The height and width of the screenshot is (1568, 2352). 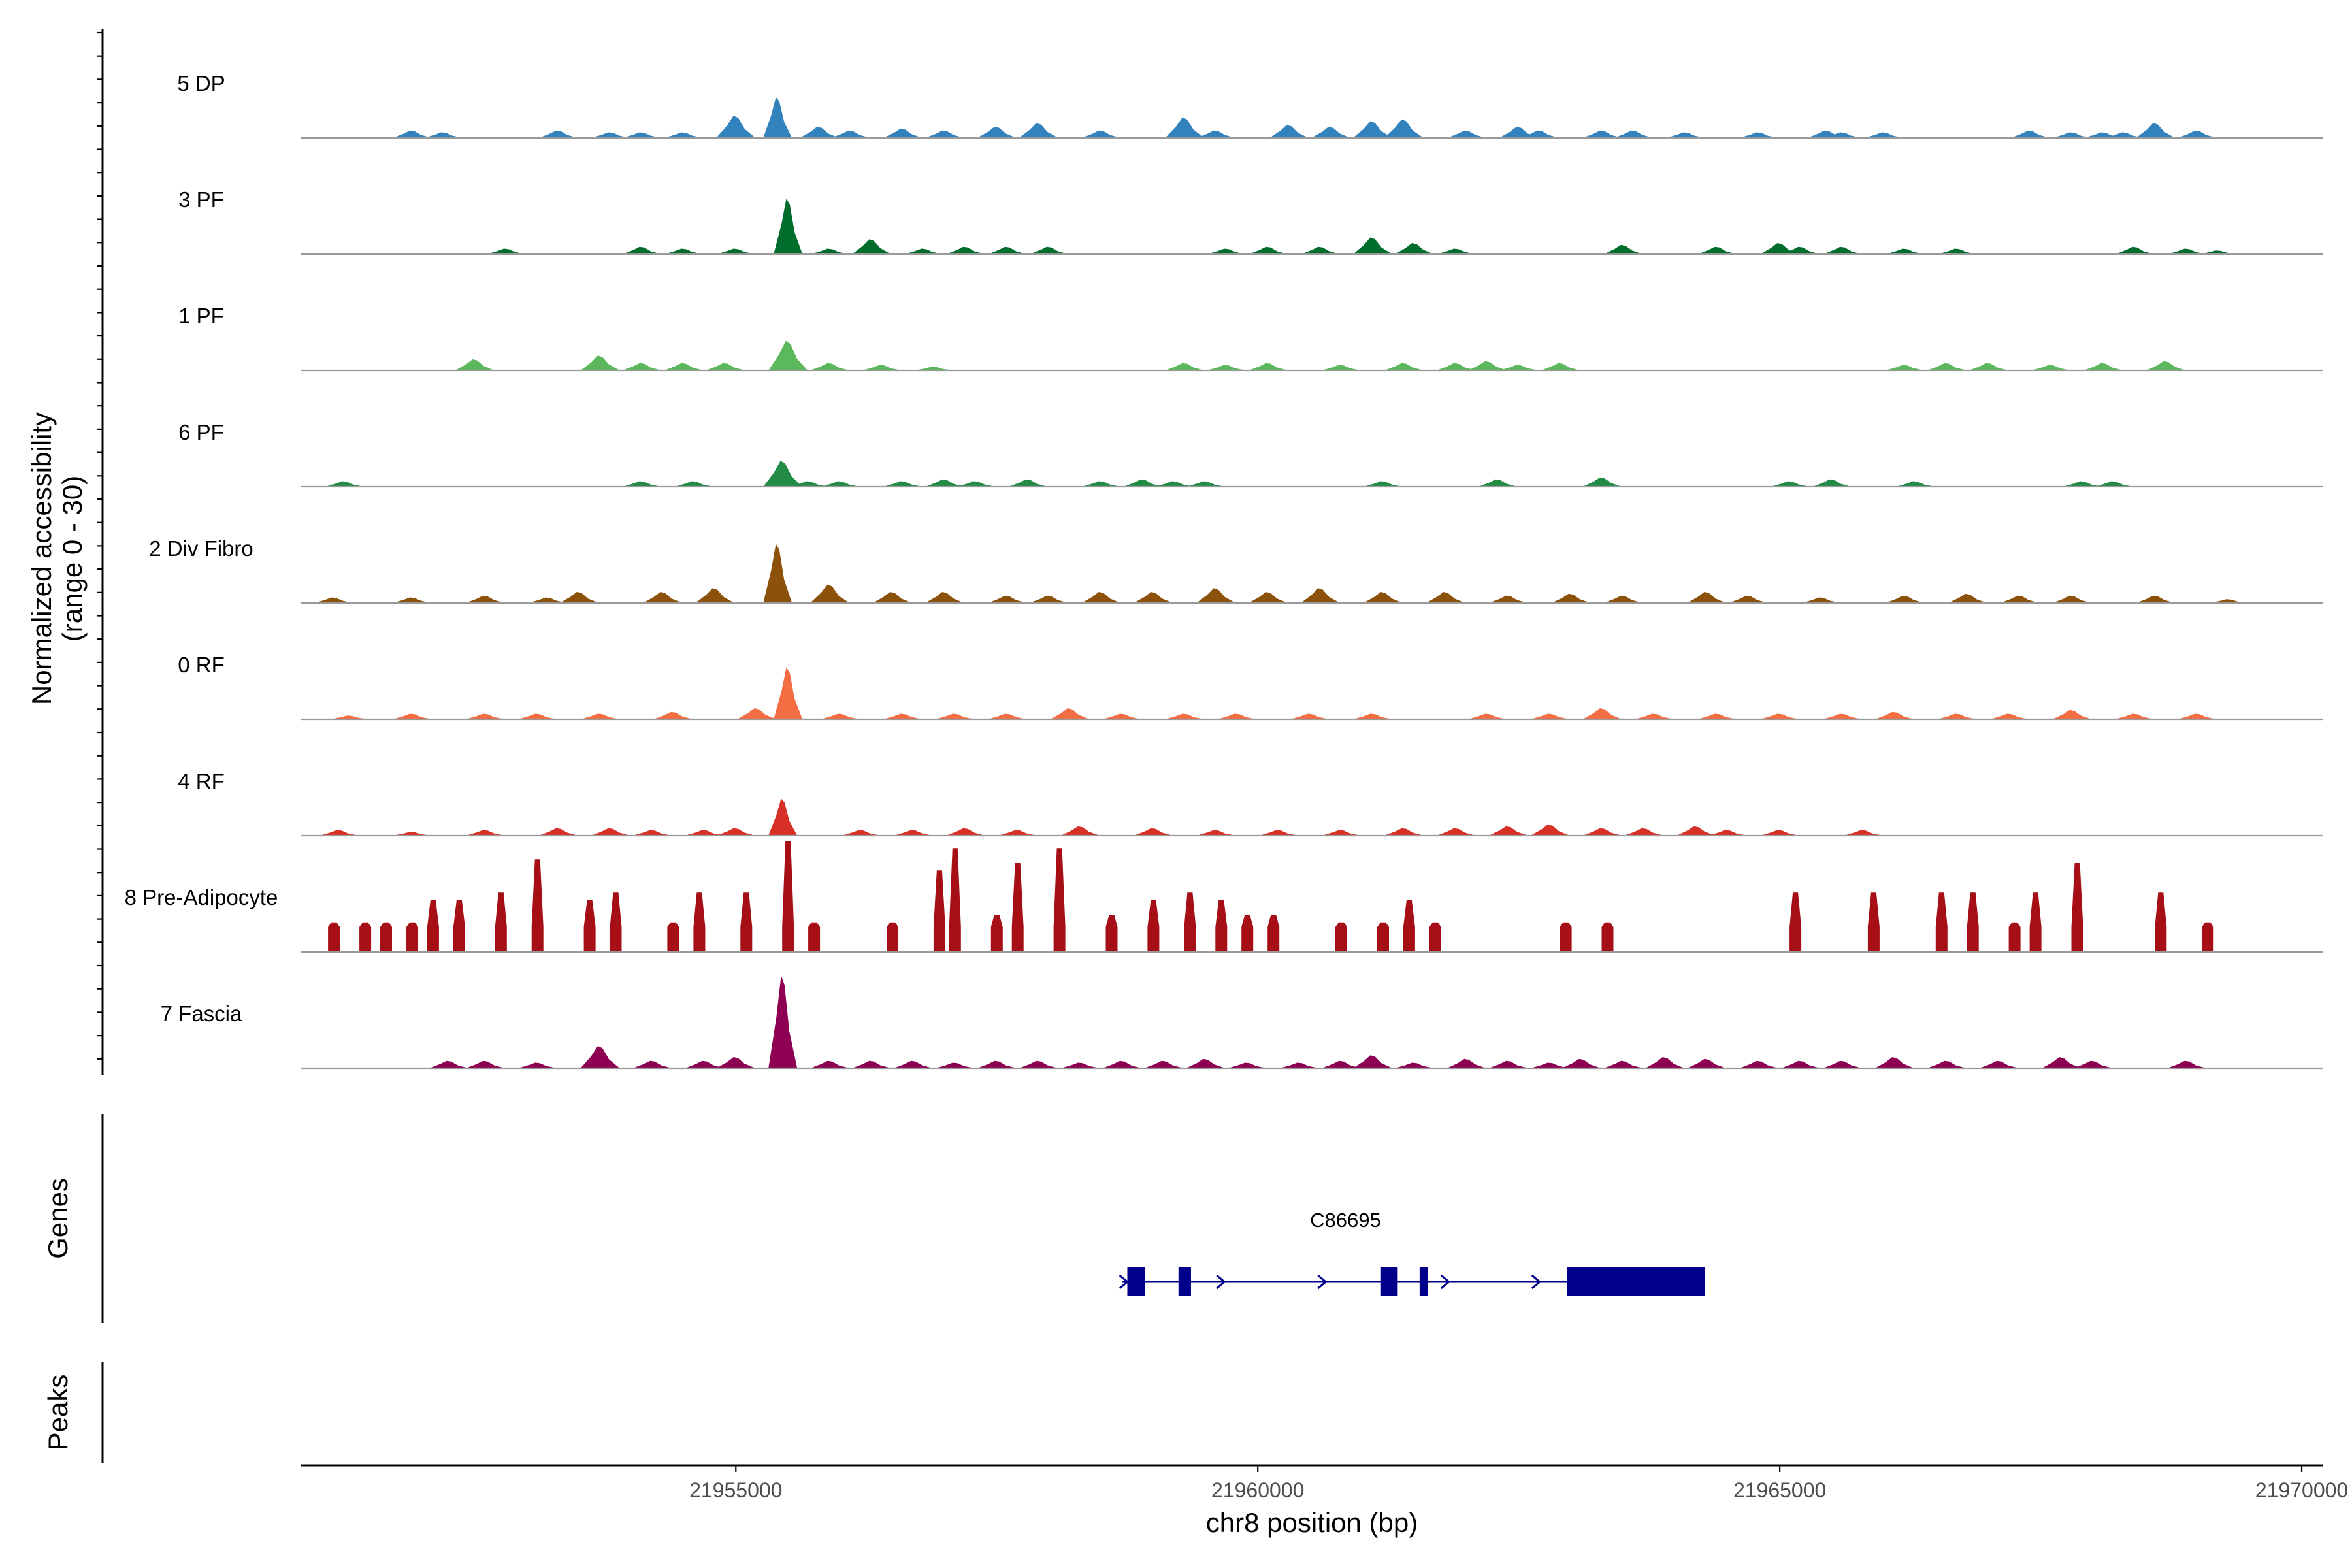 What do you see at coordinates (57, 1218) in the screenshot?
I see `genes-panel-label: Genes` at bounding box center [57, 1218].